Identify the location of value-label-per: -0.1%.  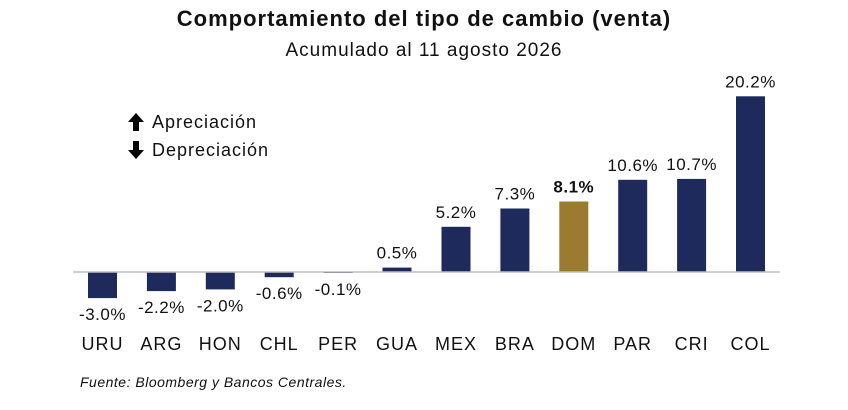
(338, 289).